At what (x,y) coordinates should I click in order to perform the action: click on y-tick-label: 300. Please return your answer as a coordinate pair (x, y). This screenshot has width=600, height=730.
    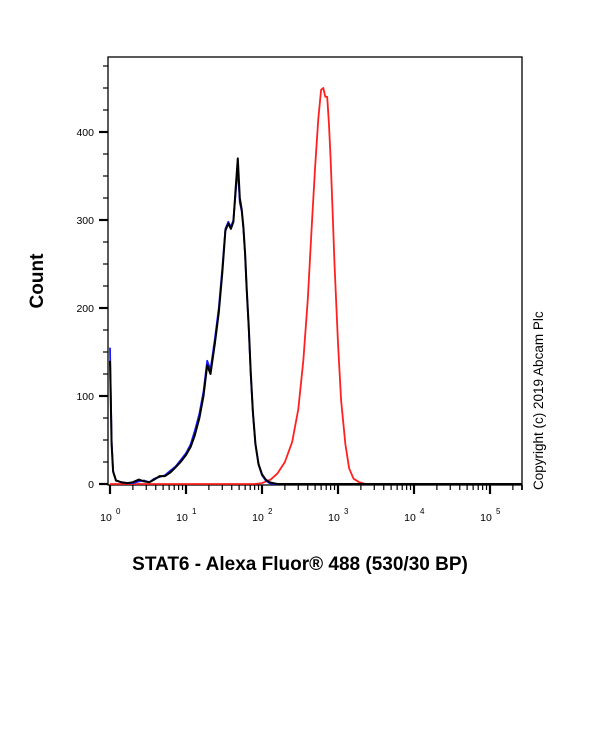
    Looking at the image, I should click on (85, 221).